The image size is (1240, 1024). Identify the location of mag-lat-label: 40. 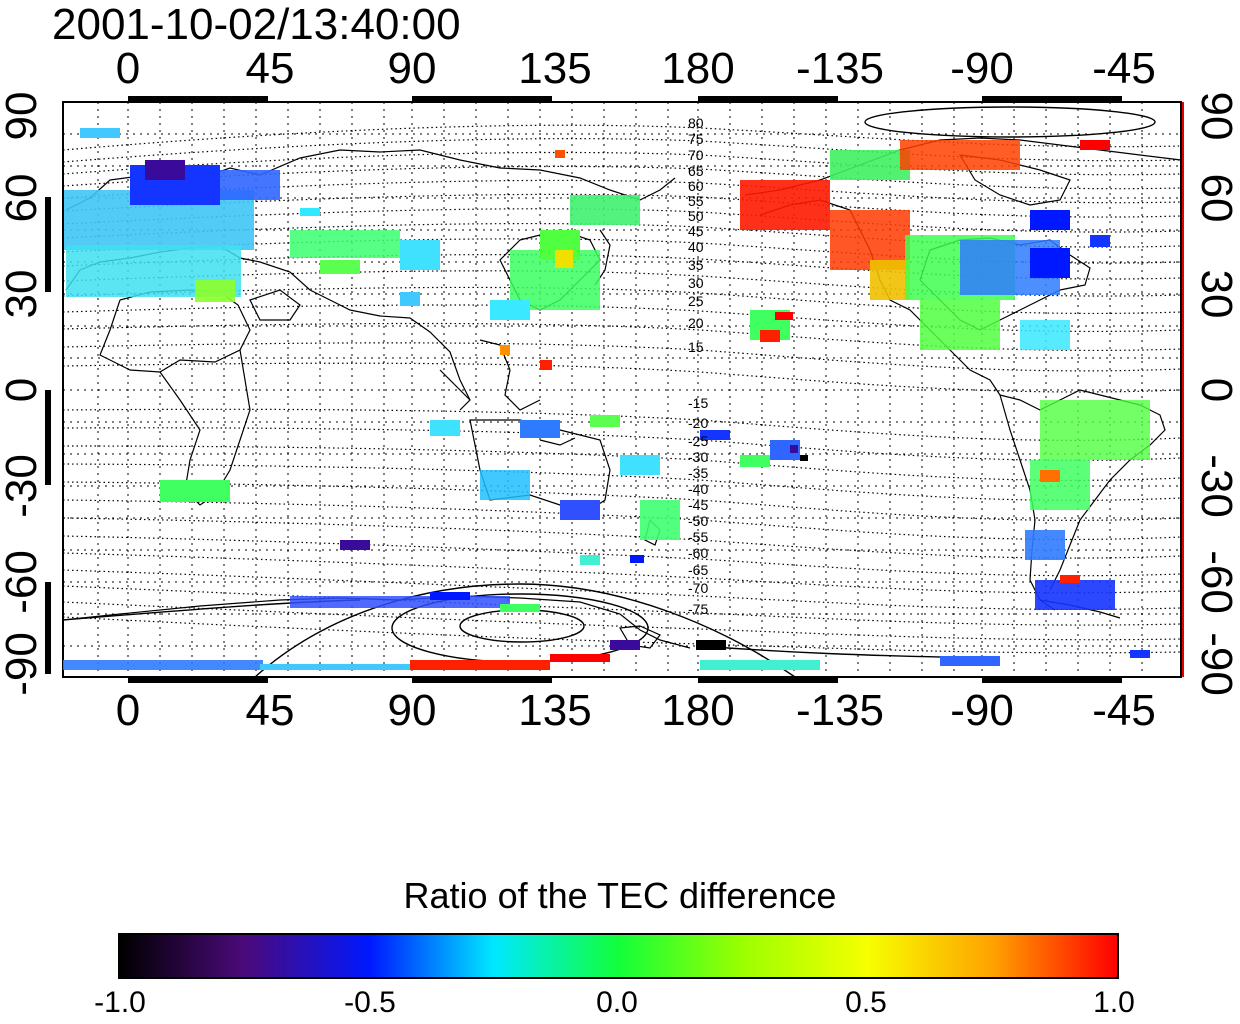
(696, 247).